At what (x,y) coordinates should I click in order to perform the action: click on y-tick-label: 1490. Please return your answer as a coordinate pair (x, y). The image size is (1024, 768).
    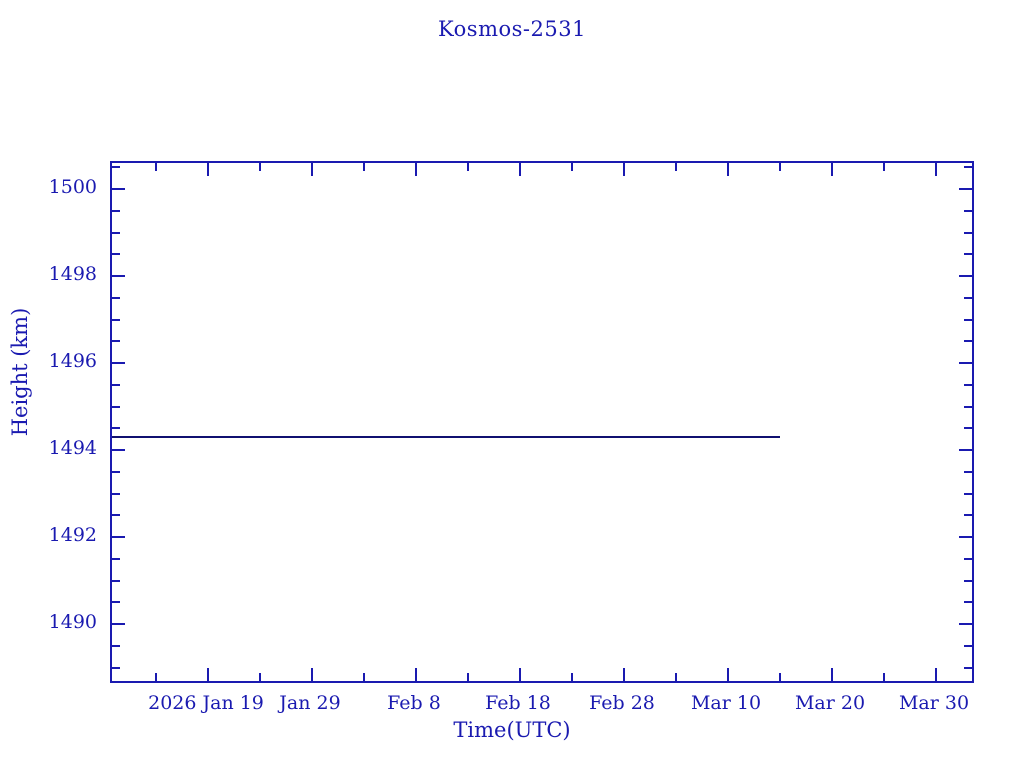
    Looking at the image, I should click on (72, 622).